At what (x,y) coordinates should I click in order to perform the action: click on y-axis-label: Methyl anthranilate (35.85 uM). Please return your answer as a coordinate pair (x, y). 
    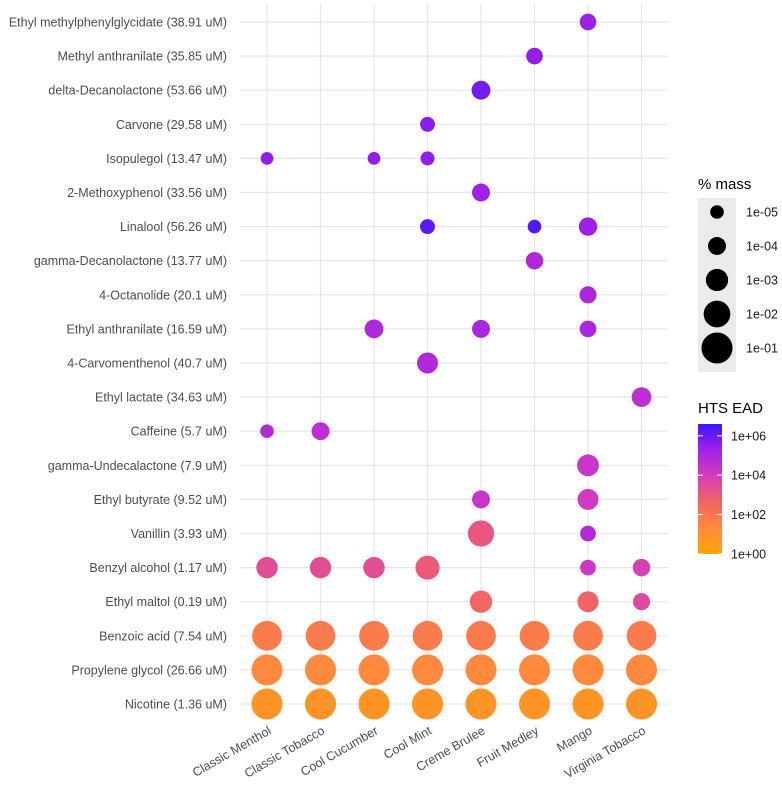
    Looking at the image, I should click on (142, 57).